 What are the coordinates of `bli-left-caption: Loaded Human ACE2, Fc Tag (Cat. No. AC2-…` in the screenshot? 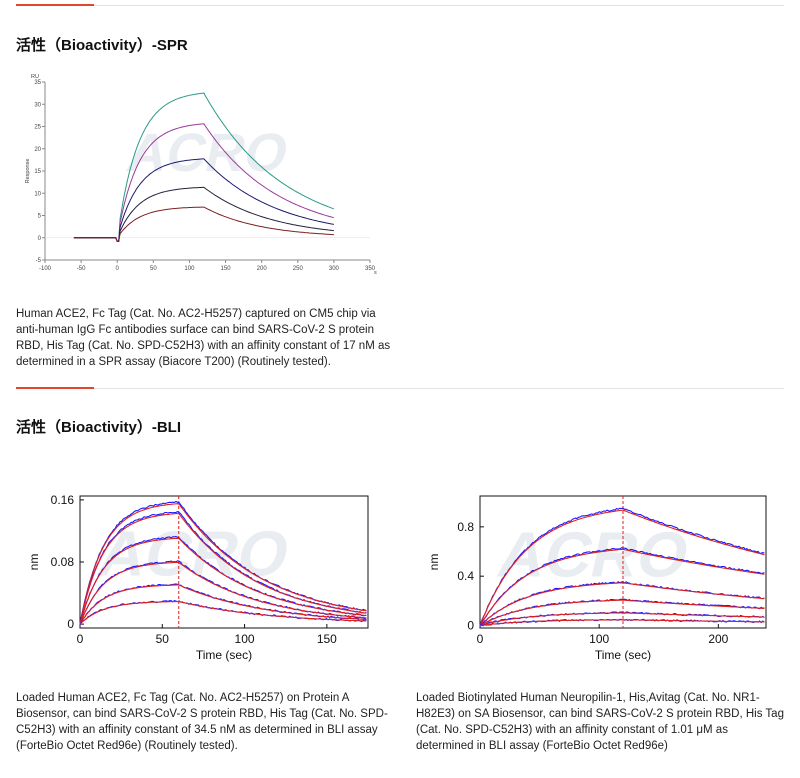 It's located at (202, 722).